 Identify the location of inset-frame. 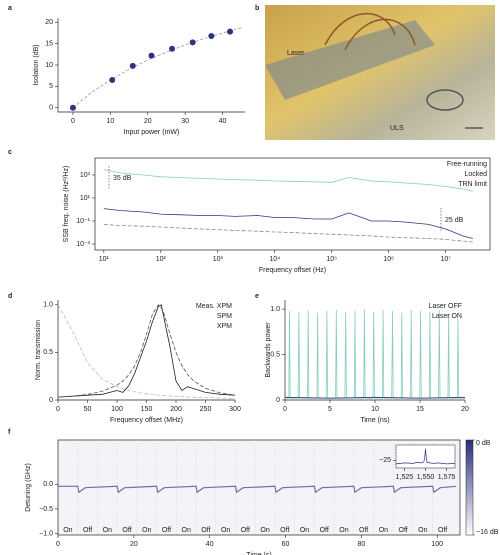
(425, 456).